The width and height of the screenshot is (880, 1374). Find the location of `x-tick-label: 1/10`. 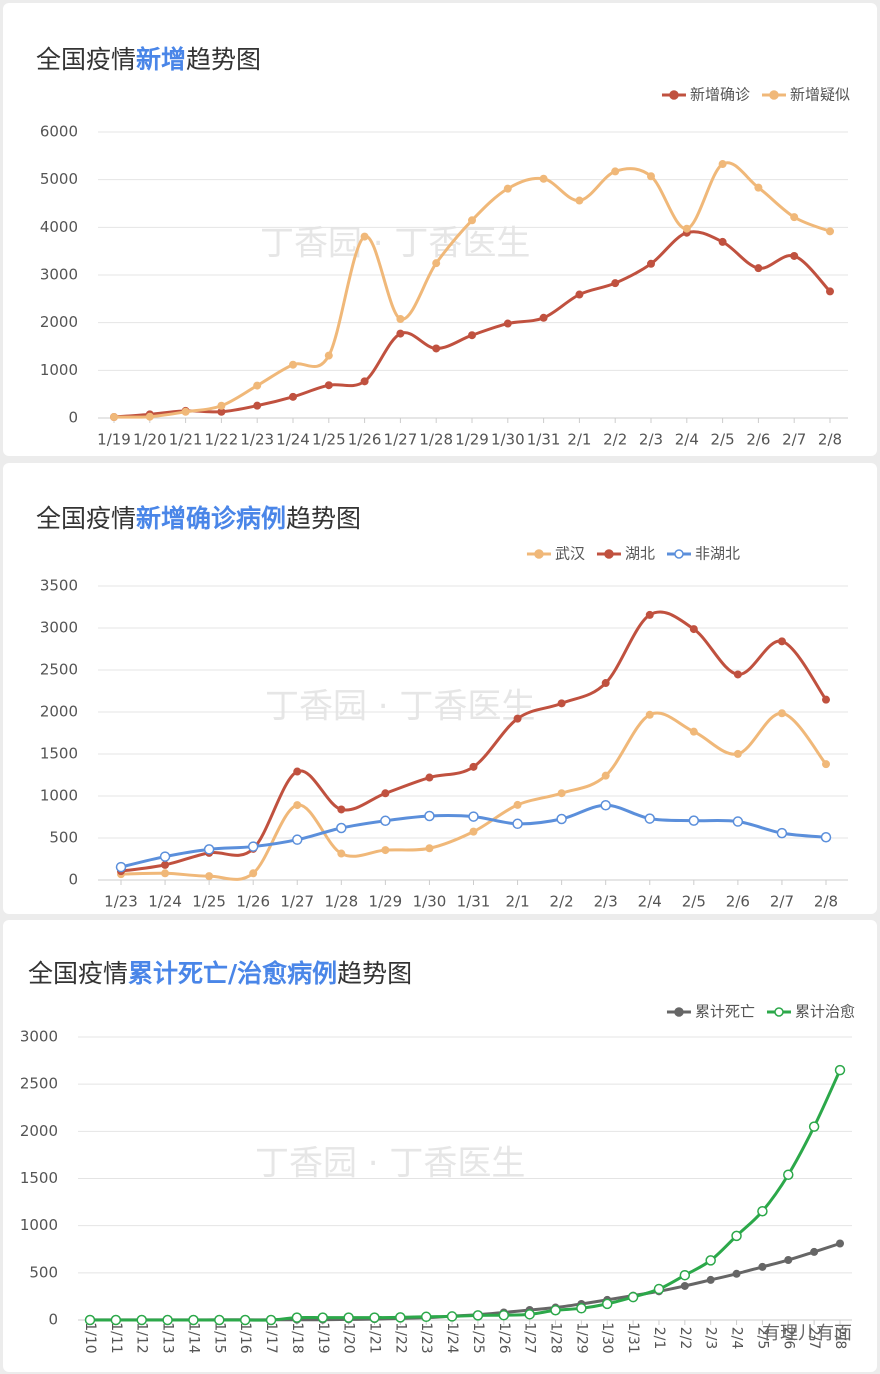

x-tick-label: 1/10 is located at coordinates (90, 1337).